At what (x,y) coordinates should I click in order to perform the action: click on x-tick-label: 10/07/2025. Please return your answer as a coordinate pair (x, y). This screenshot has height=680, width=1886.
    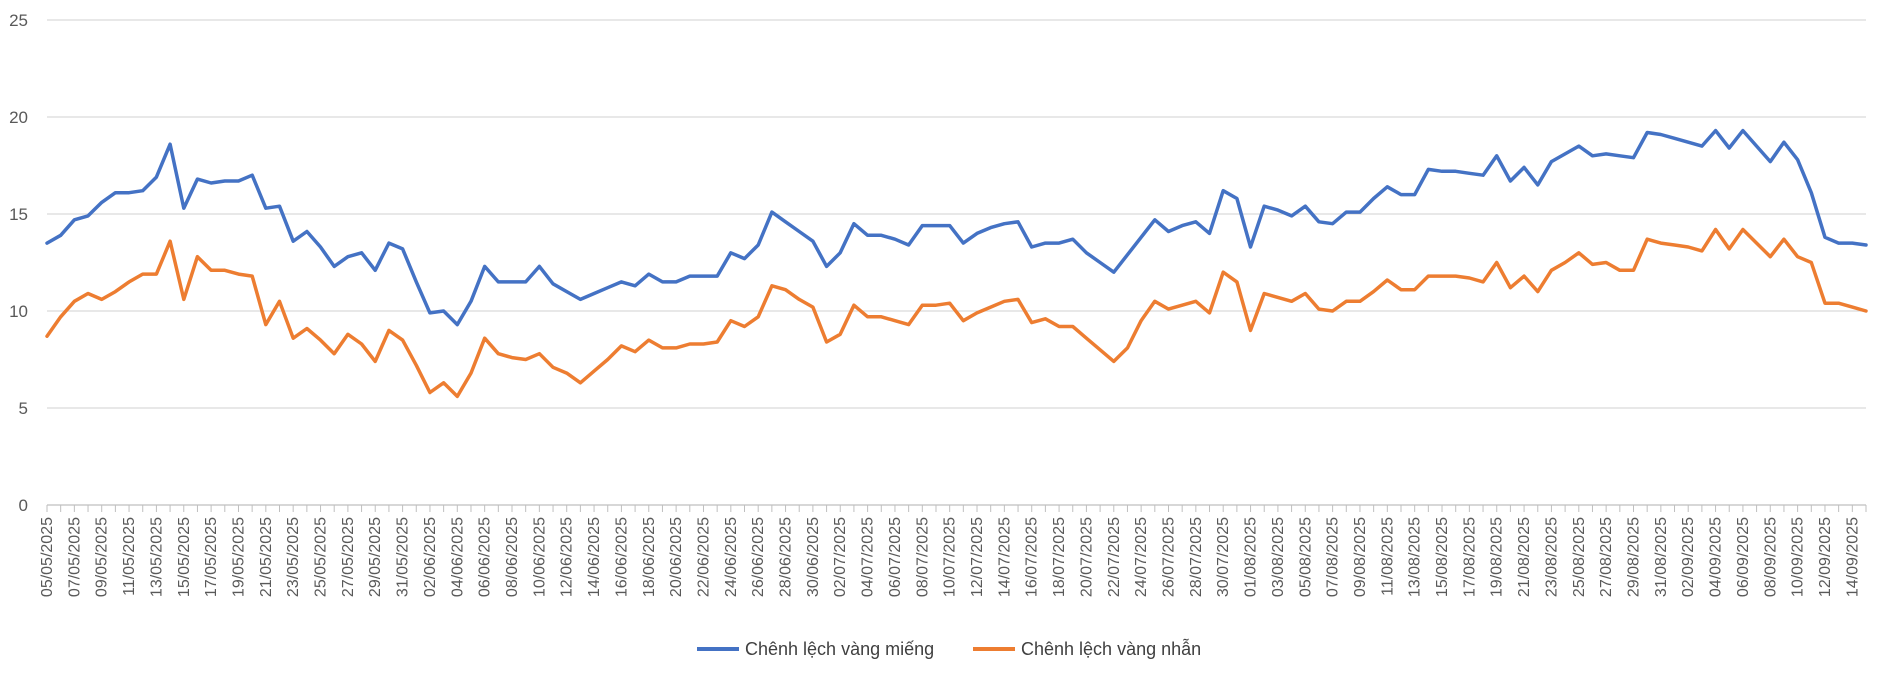
    Looking at the image, I should click on (950, 557).